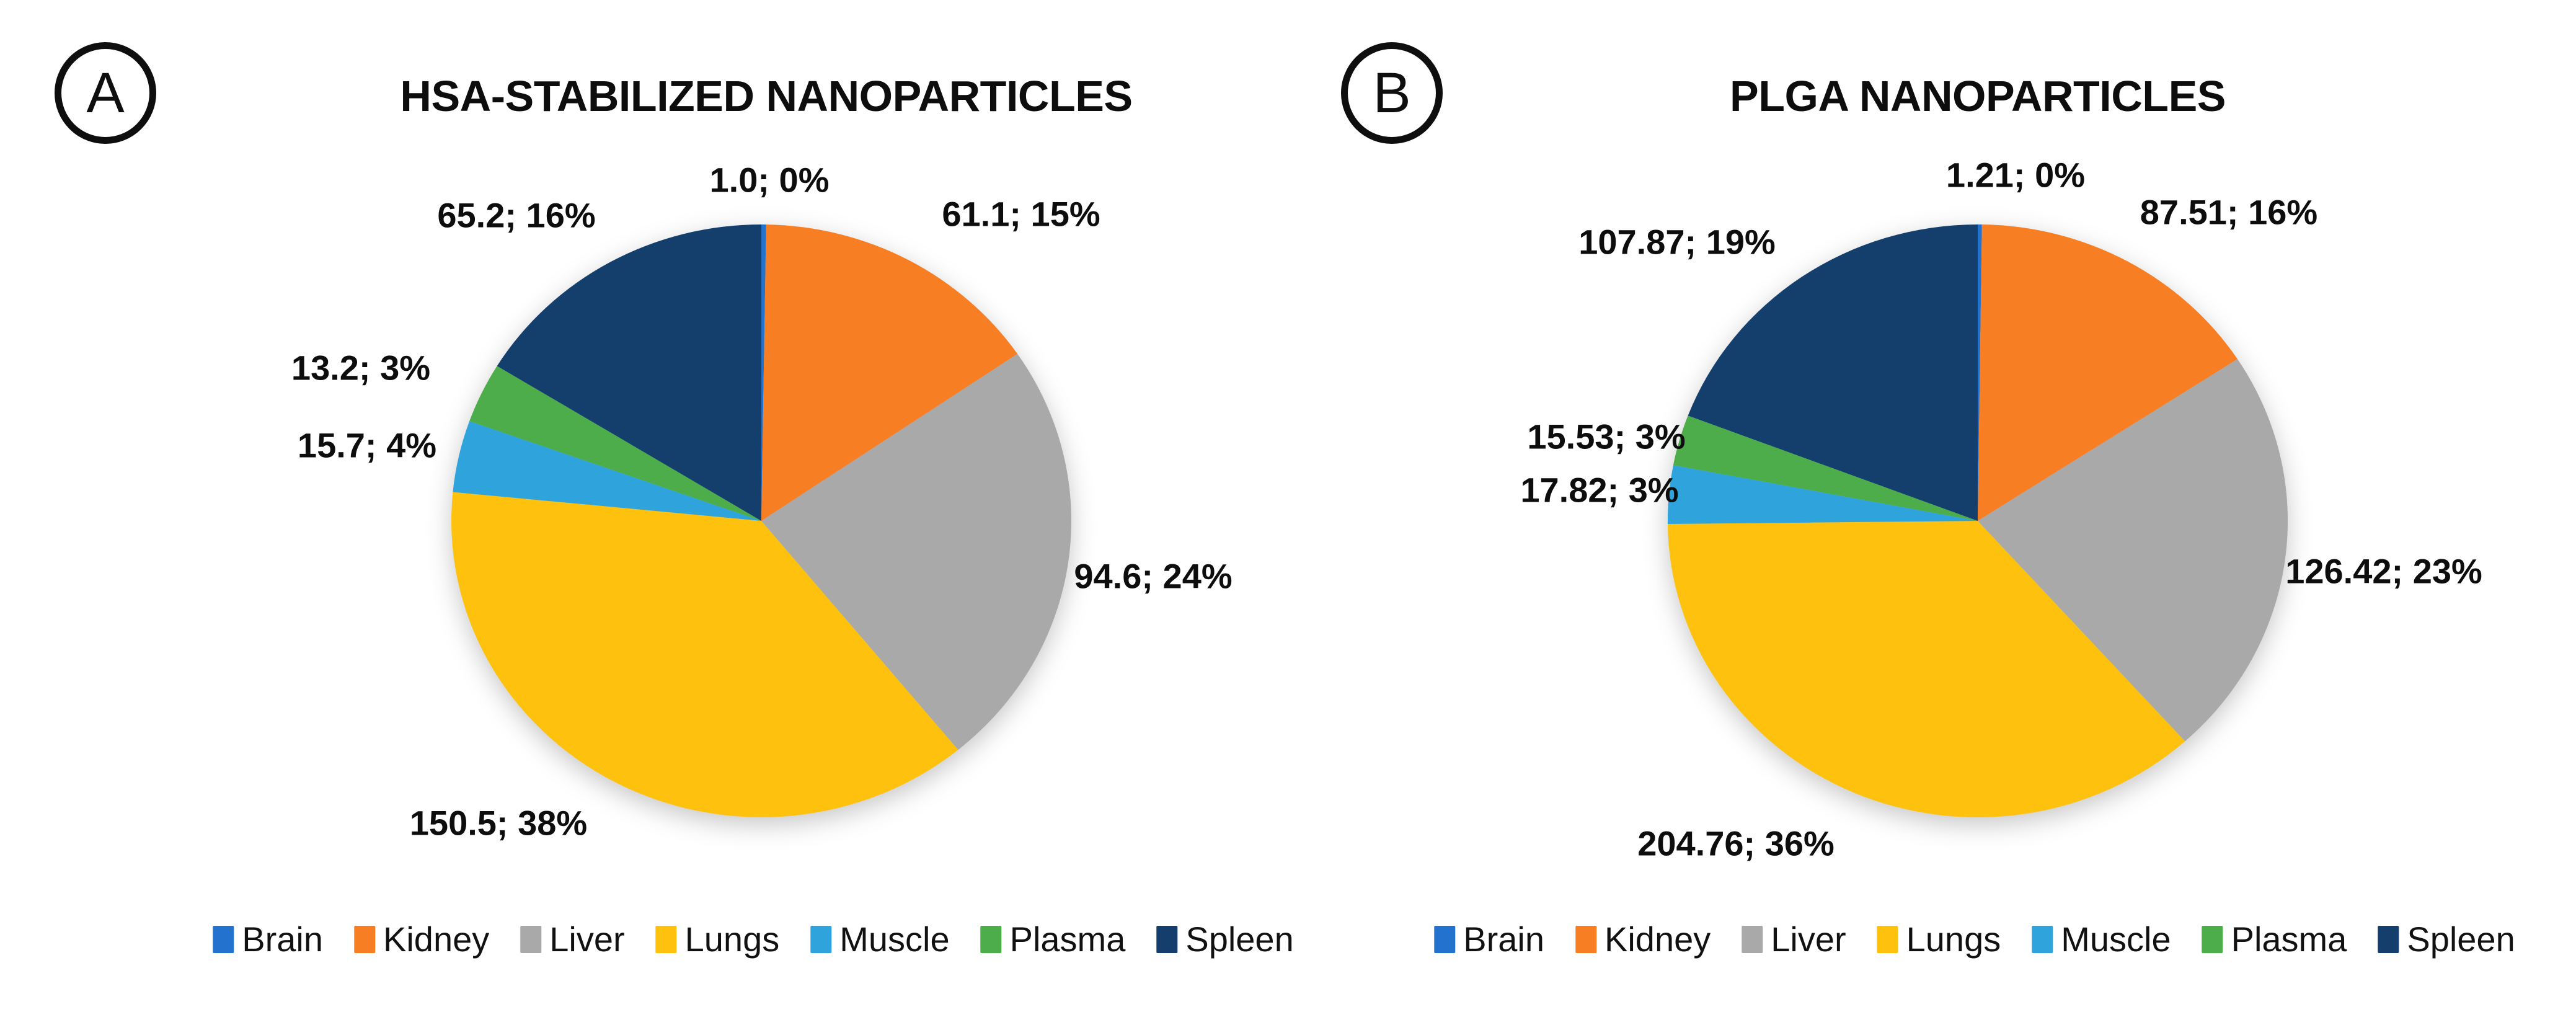  What do you see at coordinates (1599, 491) in the screenshot?
I see `slice-label-muscle: 17.82; 3%` at bounding box center [1599, 491].